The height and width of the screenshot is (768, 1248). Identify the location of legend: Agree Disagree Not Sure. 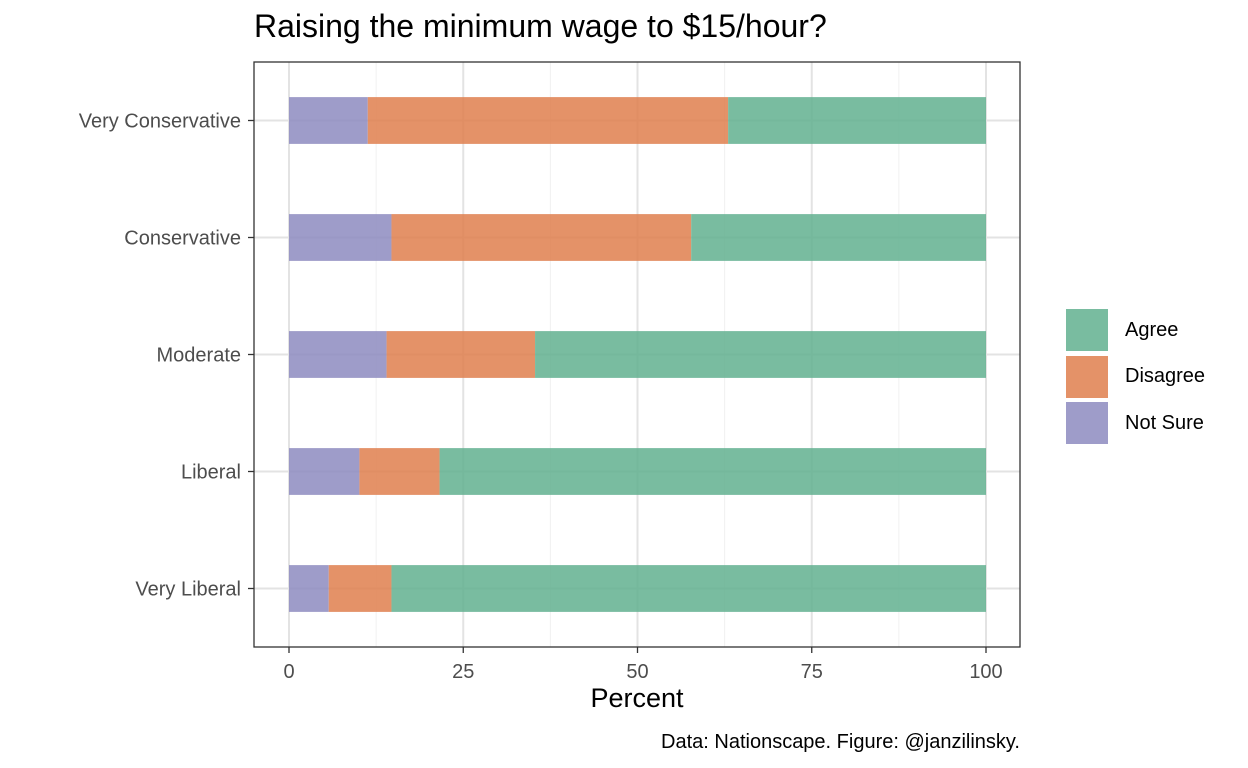
(1135, 377).